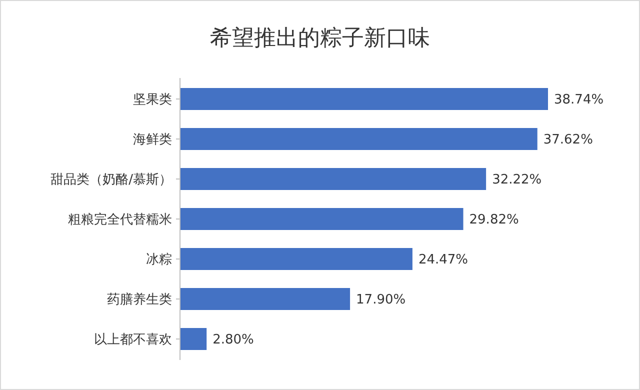 This screenshot has height=390, width=640. I want to click on data-label: 38.74%, so click(579, 100).